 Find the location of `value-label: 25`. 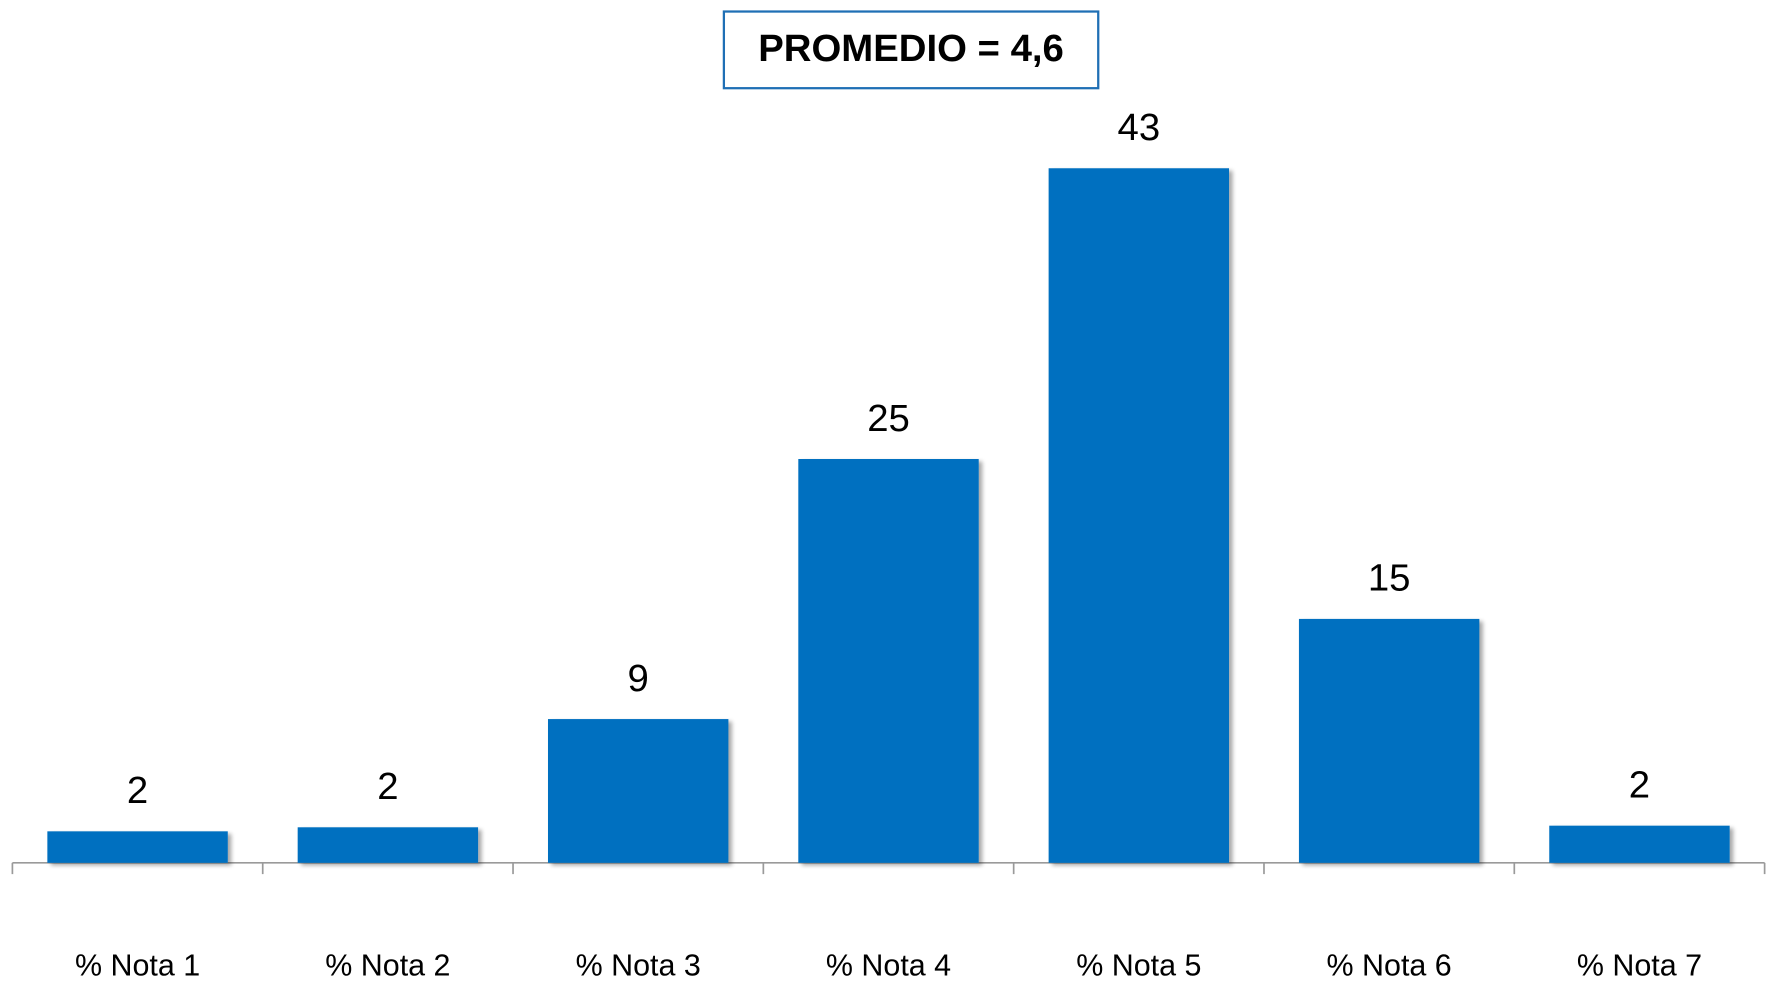

value-label: 25 is located at coordinates (888, 418).